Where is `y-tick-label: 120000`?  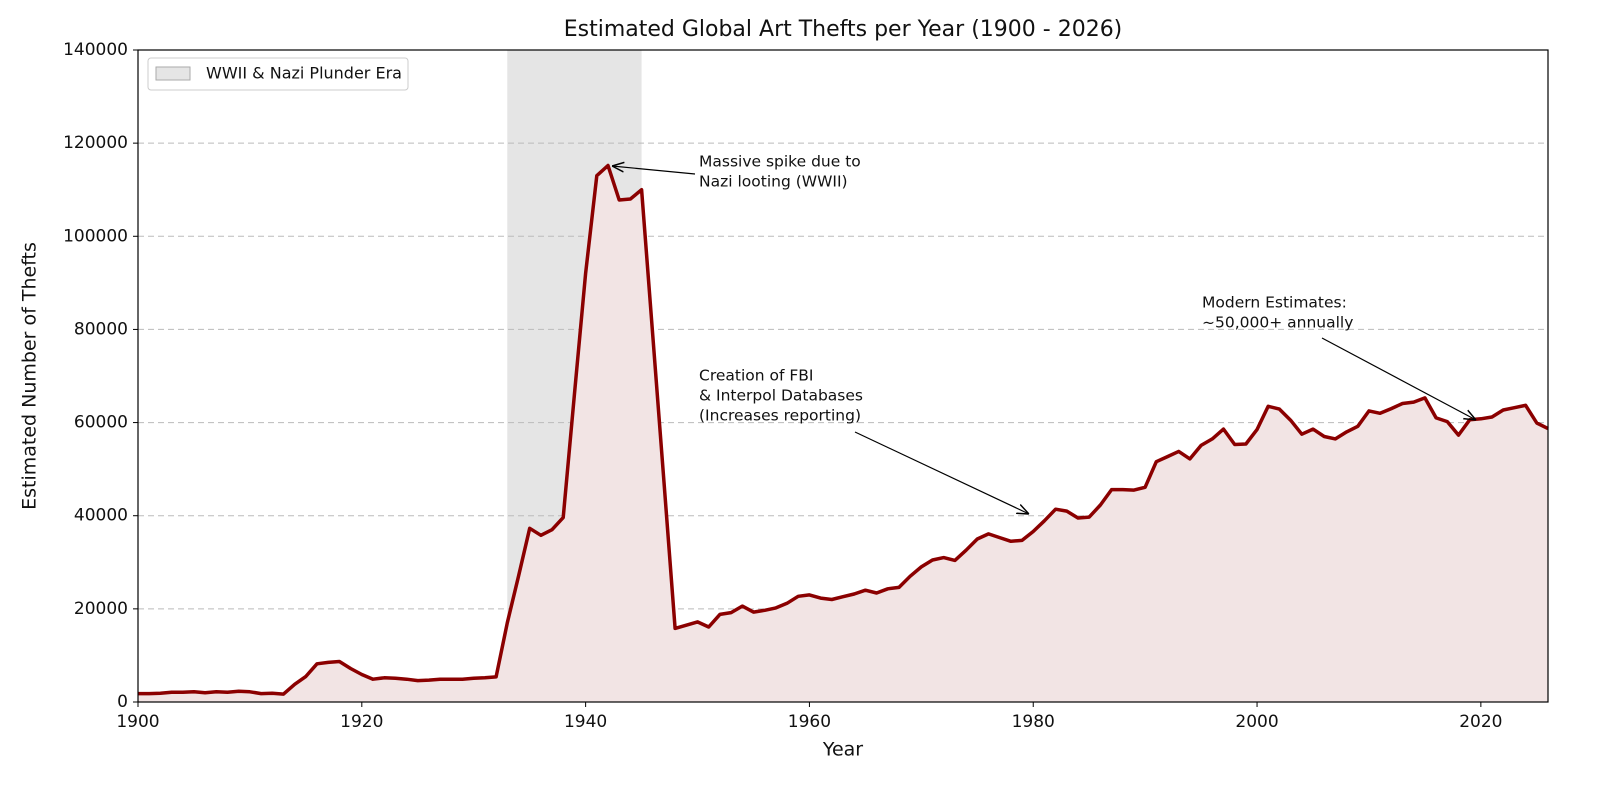 y-tick-label: 120000 is located at coordinates (95, 143).